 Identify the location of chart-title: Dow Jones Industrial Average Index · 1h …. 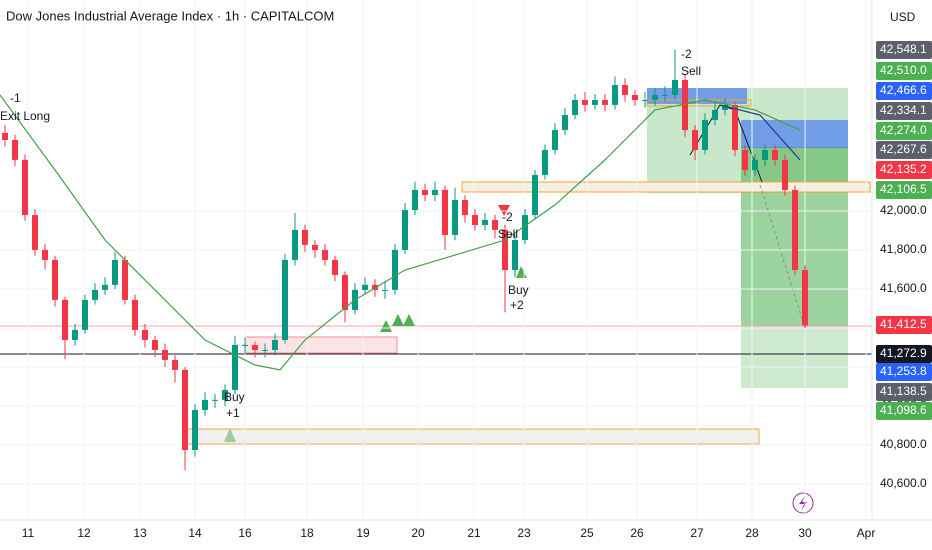
(170, 15).